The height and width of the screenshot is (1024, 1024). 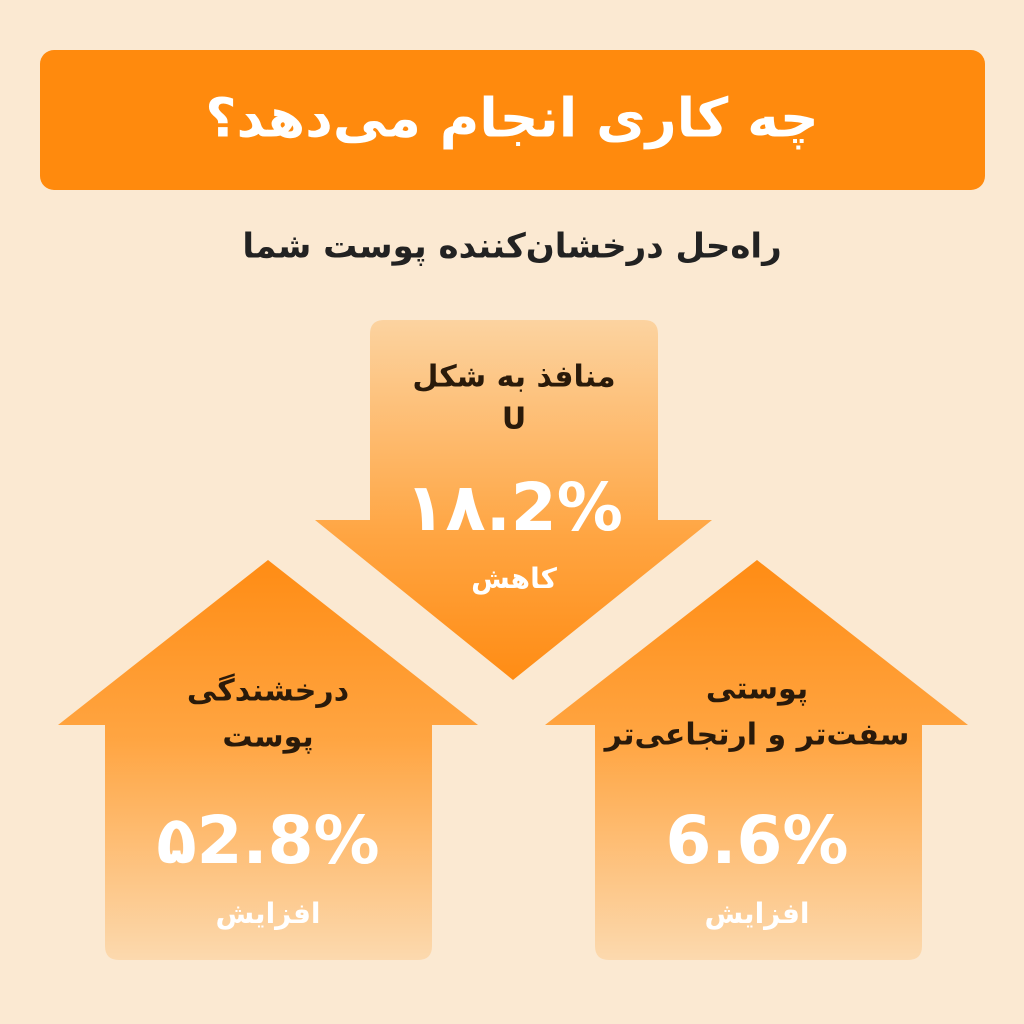 I want to click on header-bar, so click(x=512, y=120).